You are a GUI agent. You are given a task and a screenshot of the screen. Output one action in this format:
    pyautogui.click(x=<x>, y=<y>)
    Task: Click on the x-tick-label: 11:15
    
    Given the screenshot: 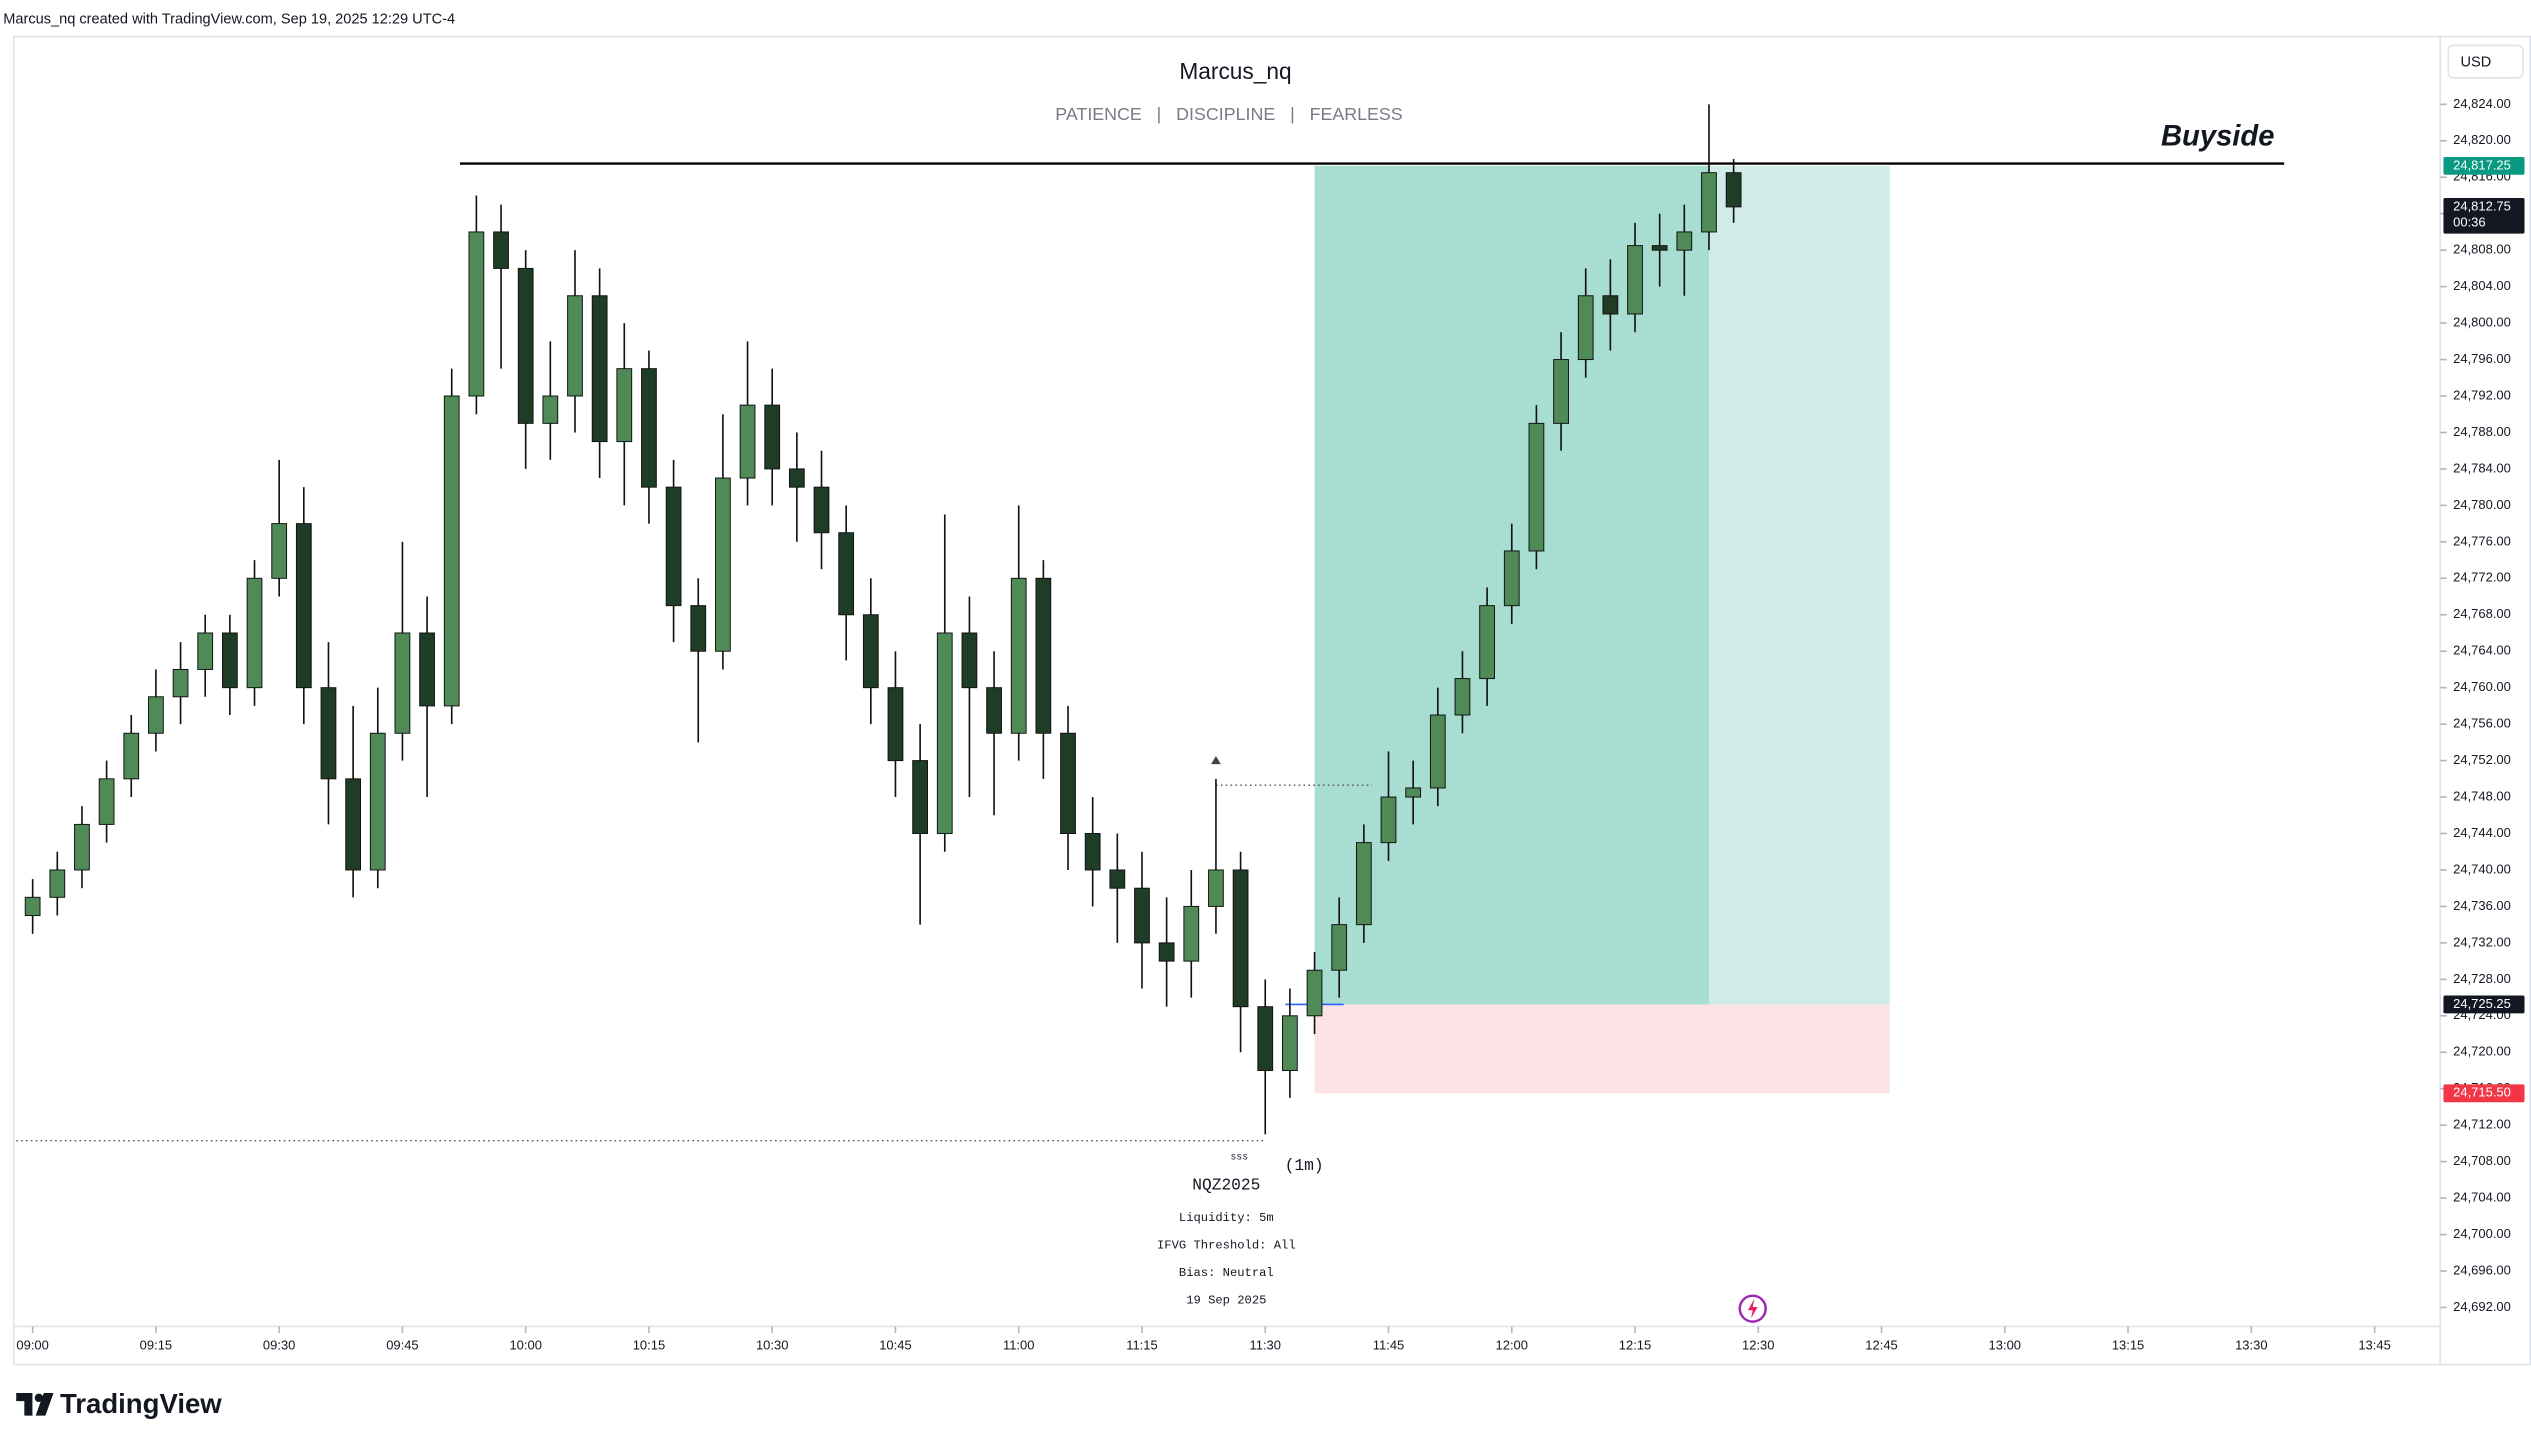 What is the action you would take?
    pyautogui.click(x=1141, y=1344)
    